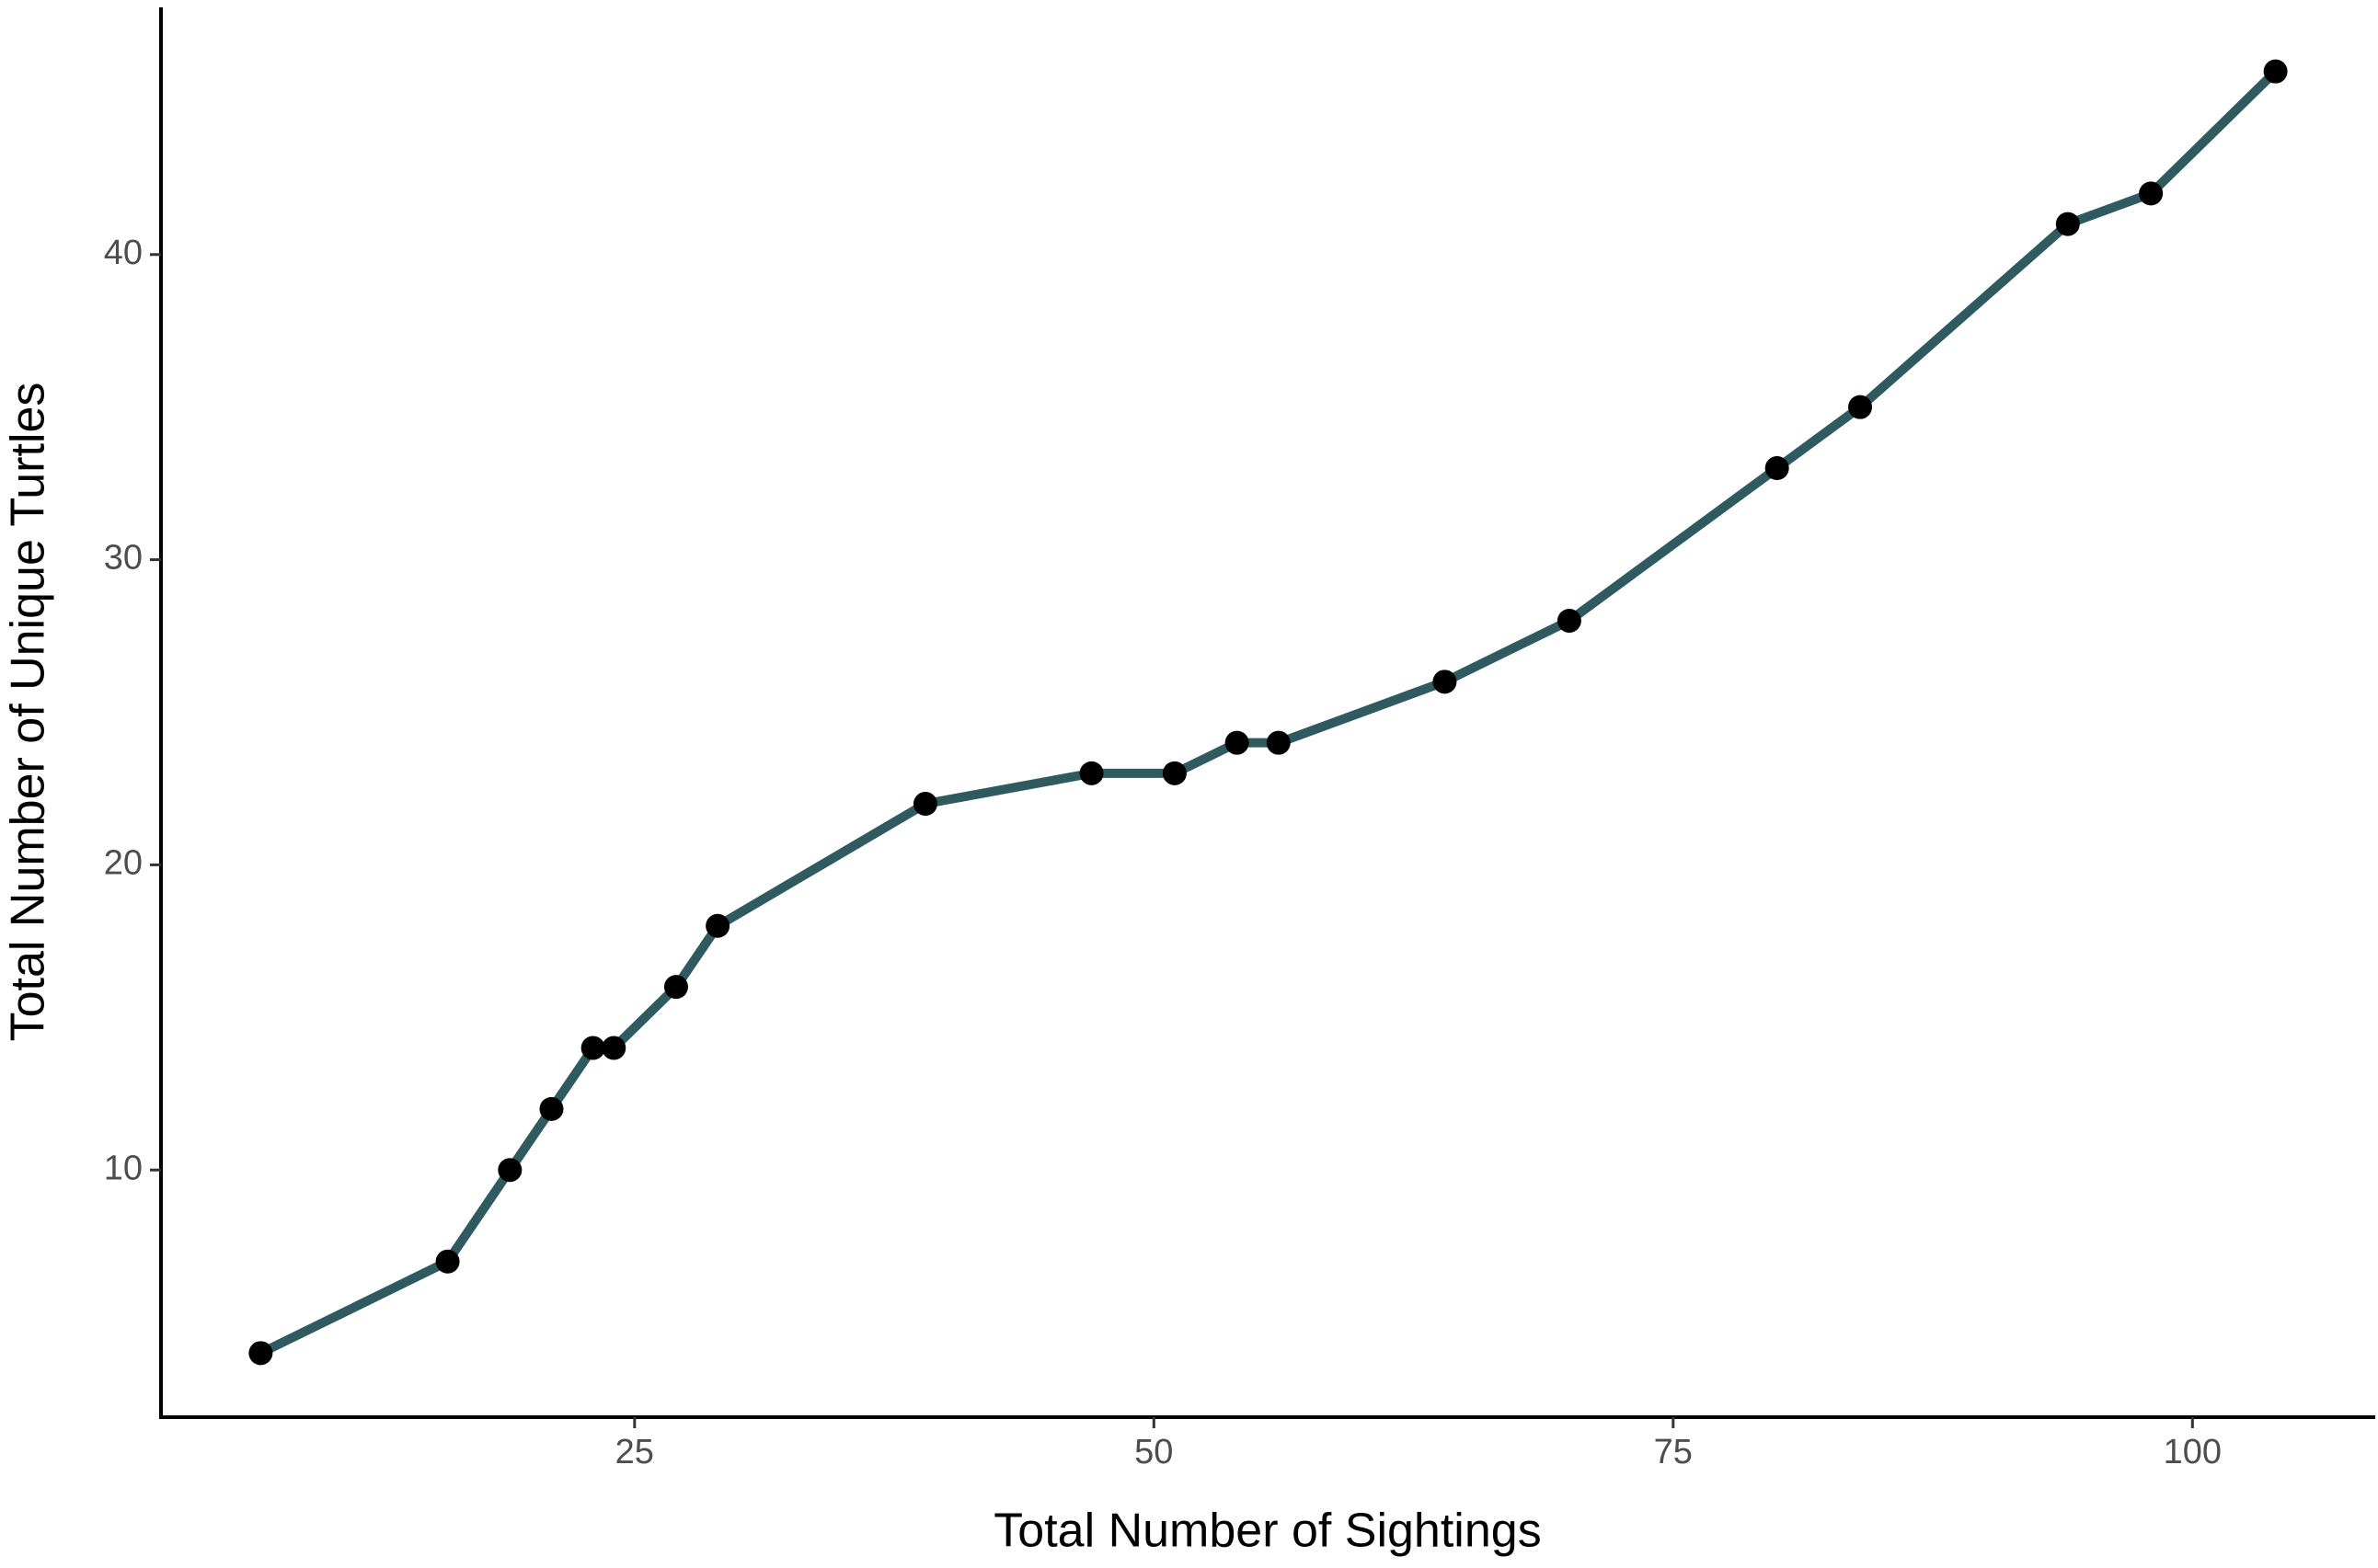 This screenshot has width=2378, height=1568. What do you see at coordinates (634, 1452) in the screenshot?
I see `x-tick-label: 25` at bounding box center [634, 1452].